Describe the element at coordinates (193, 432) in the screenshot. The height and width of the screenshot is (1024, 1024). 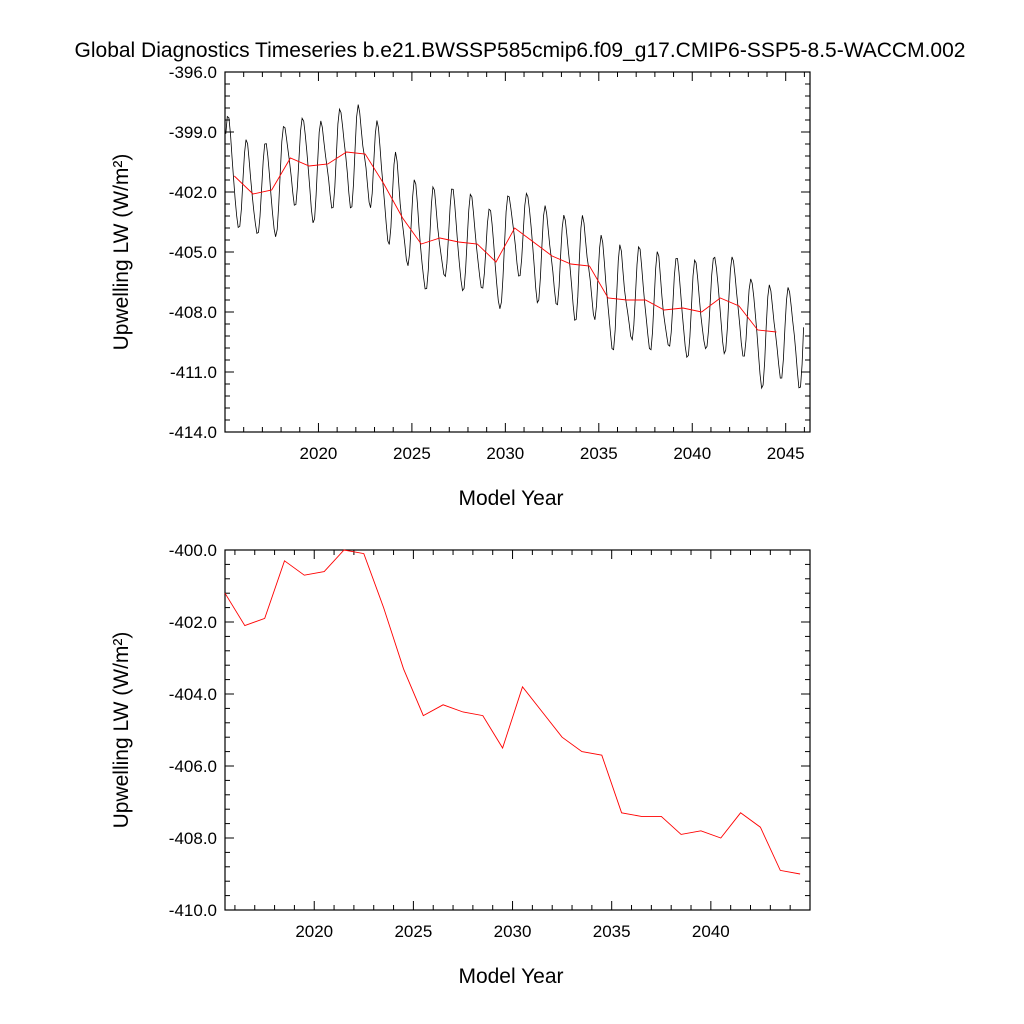
I see `y-tick-label: -414.0` at that location.